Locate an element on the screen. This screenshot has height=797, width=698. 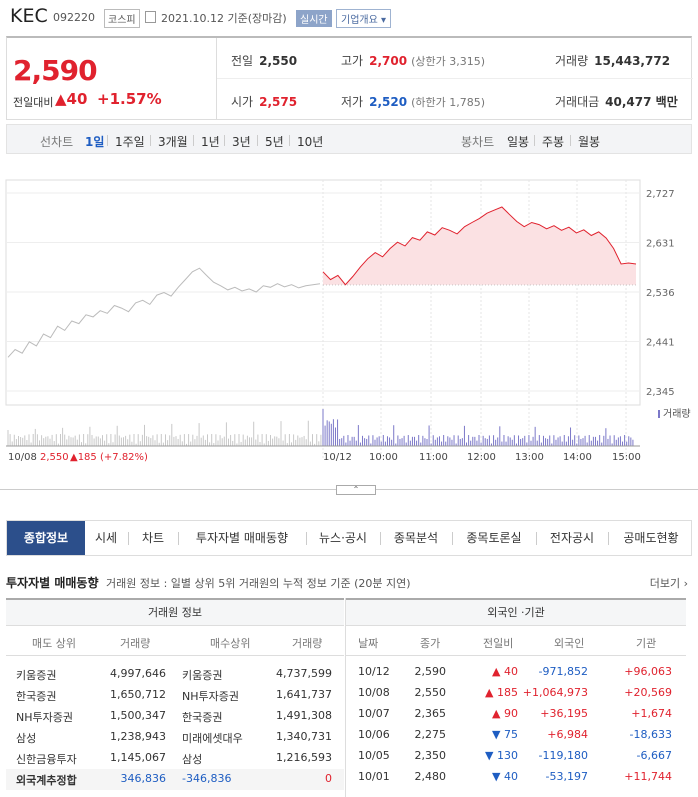
y-tick-label: 2,727 is located at coordinates (660, 194).